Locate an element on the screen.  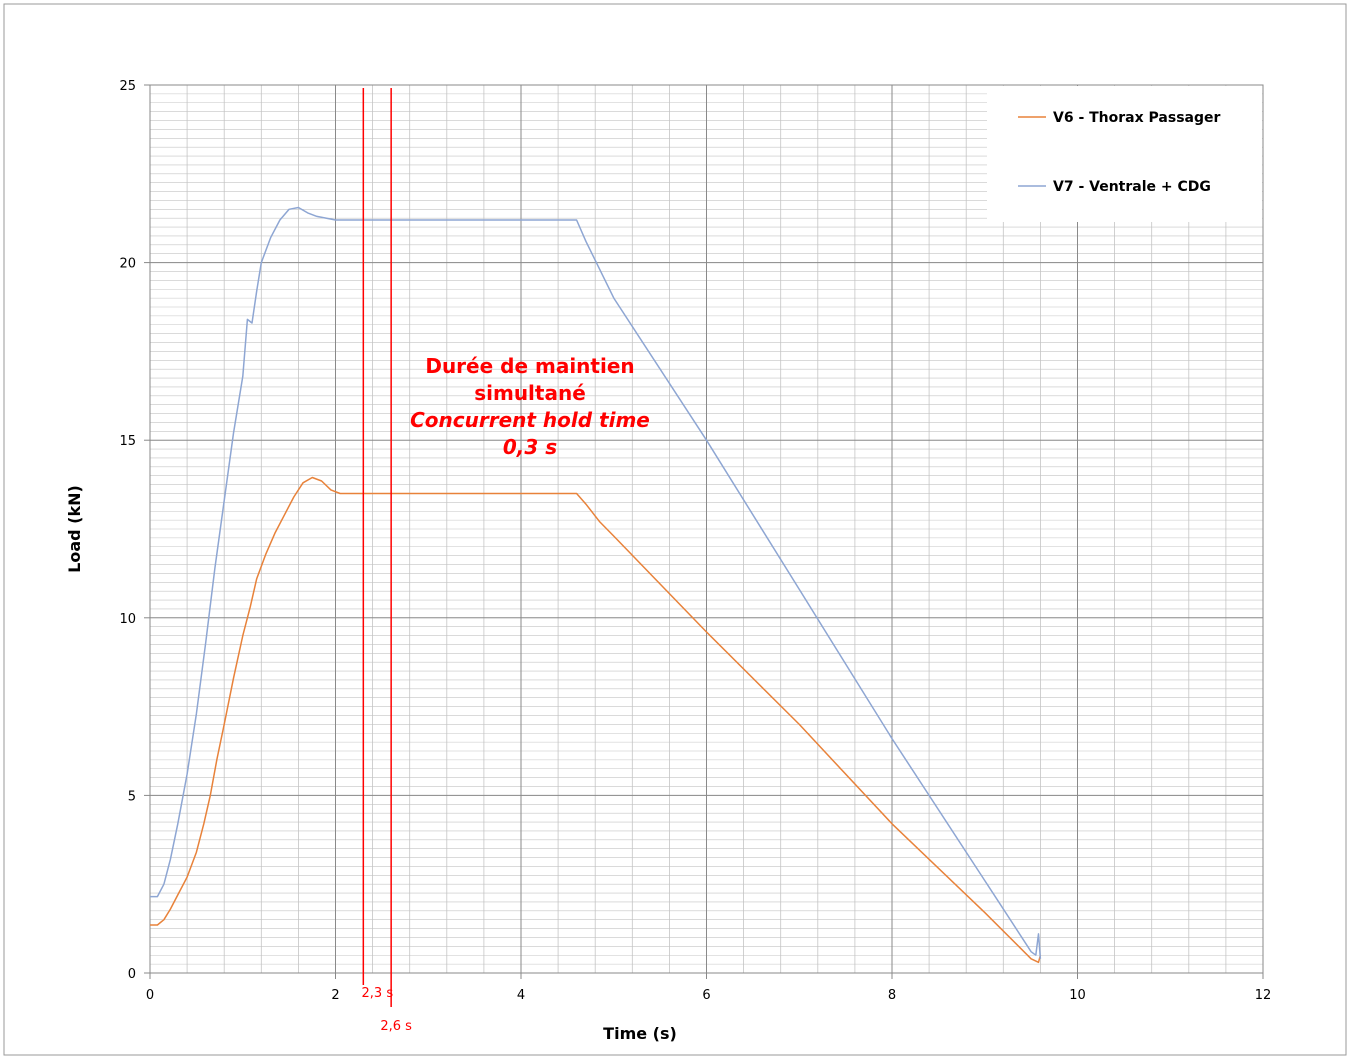
annotation-duration: 0,3 s is located at coordinates (530, 447).